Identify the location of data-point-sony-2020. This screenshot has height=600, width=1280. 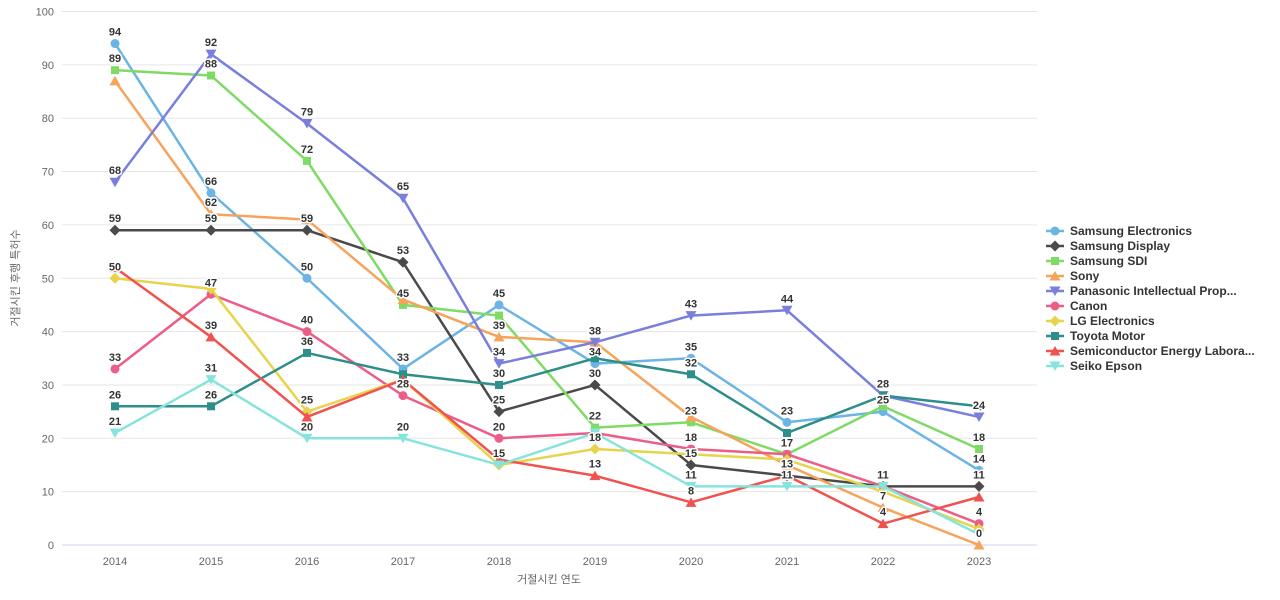
(691, 416).